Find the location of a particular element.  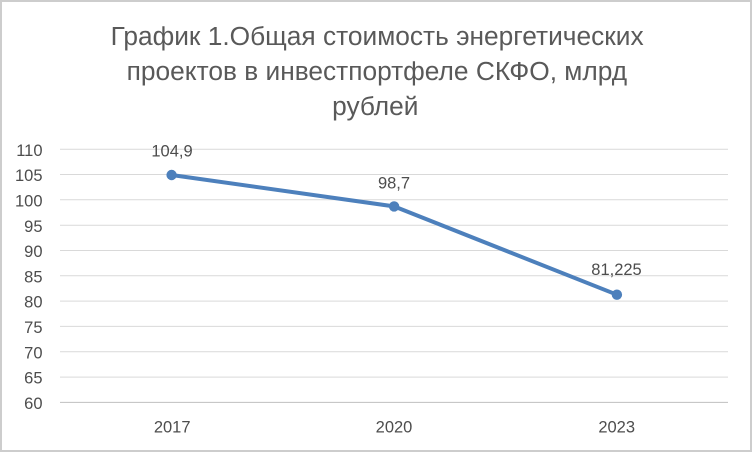

svg-text: 100 is located at coordinates (29, 201).